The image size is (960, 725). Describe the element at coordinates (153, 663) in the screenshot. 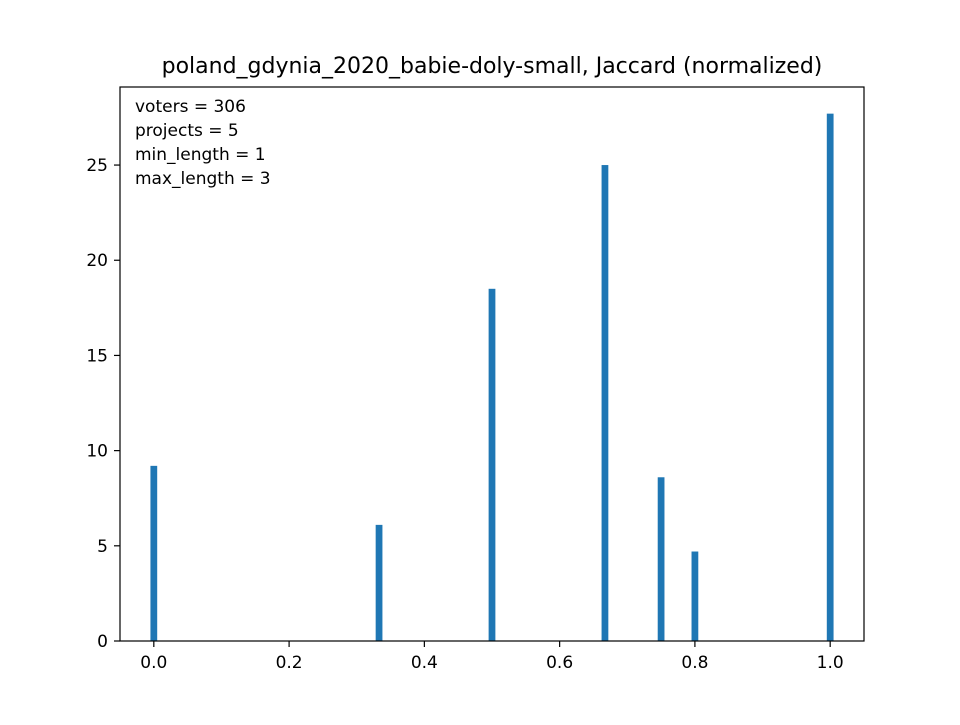

I see `x-tick-label: 0.0` at that location.